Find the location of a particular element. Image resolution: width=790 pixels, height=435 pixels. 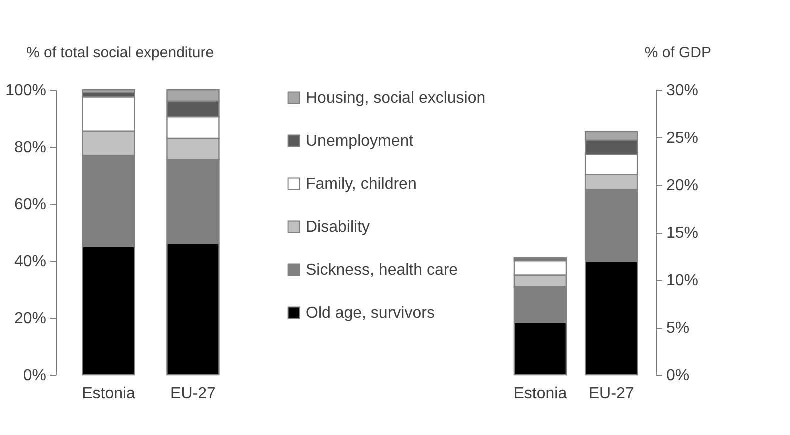

bar is located at coordinates (109, 91).